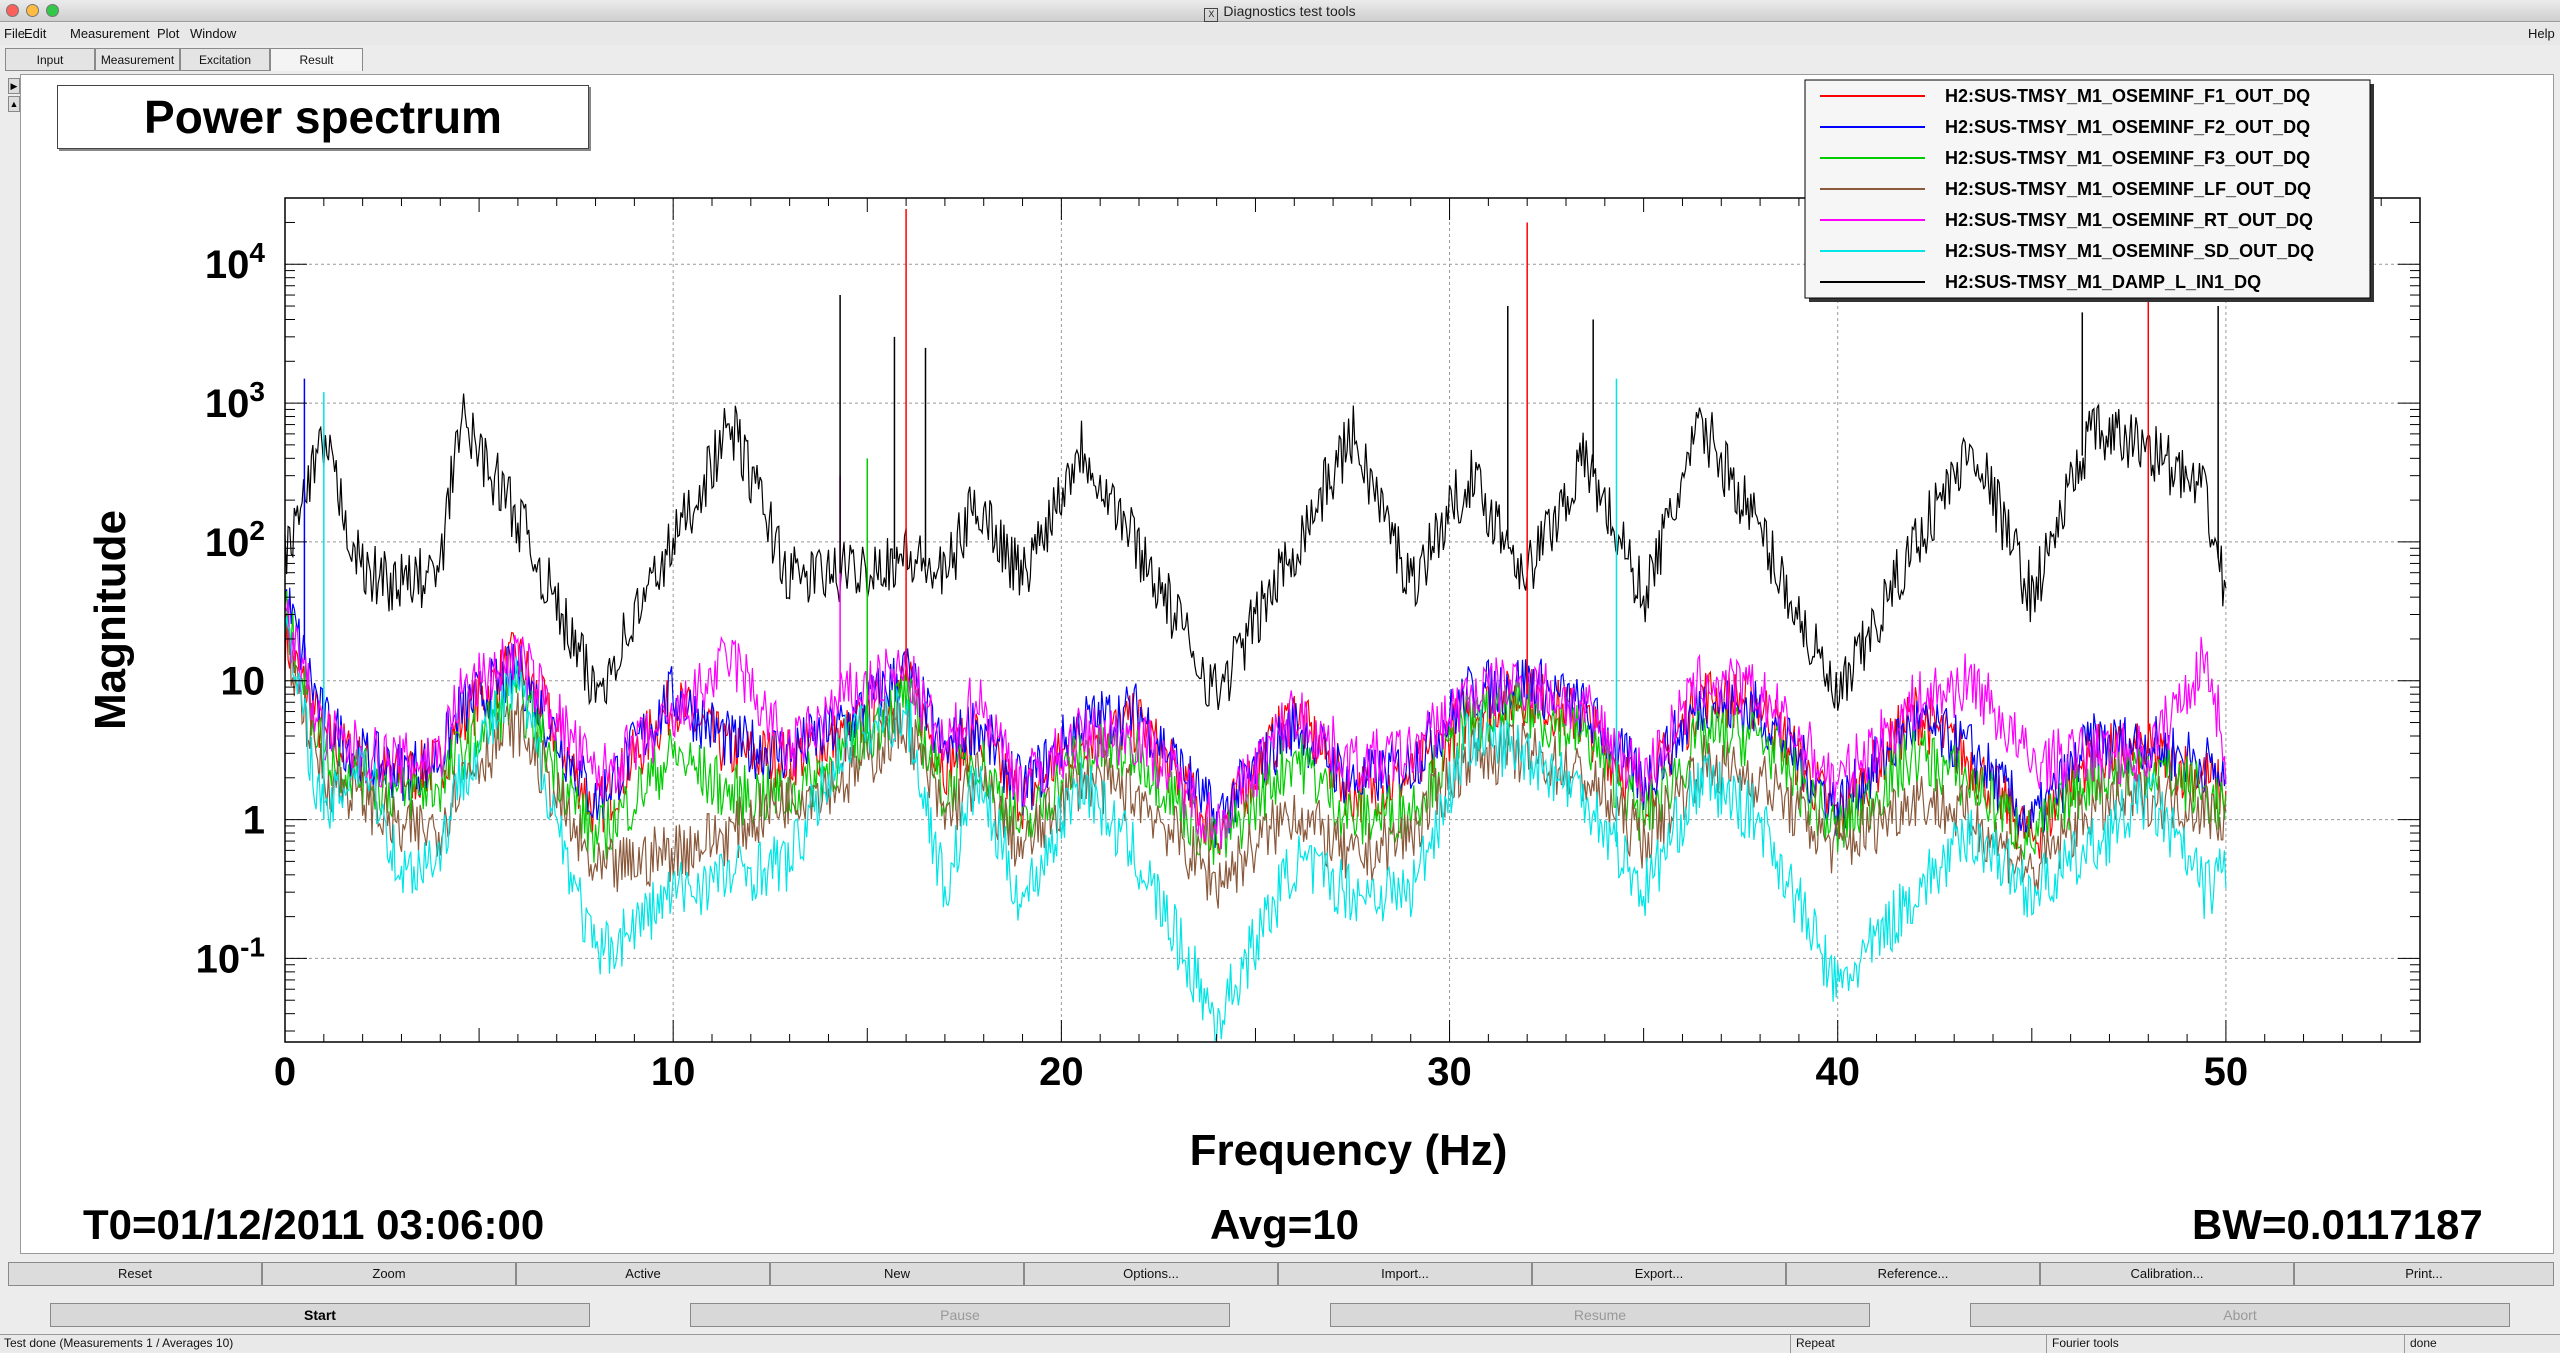 The height and width of the screenshot is (1353, 2560). Describe the element at coordinates (168, 33) in the screenshot. I see `menu-plot: Plot` at that location.